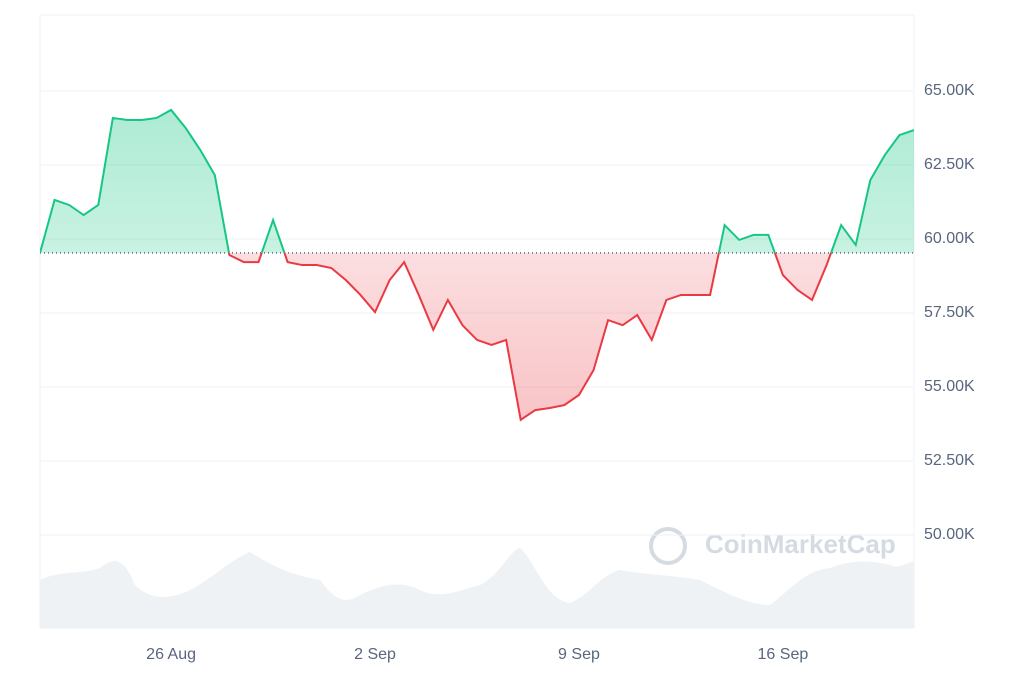  What do you see at coordinates (171, 654) in the screenshot?
I see `x-tick-label: 26 Aug` at bounding box center [171, 654].